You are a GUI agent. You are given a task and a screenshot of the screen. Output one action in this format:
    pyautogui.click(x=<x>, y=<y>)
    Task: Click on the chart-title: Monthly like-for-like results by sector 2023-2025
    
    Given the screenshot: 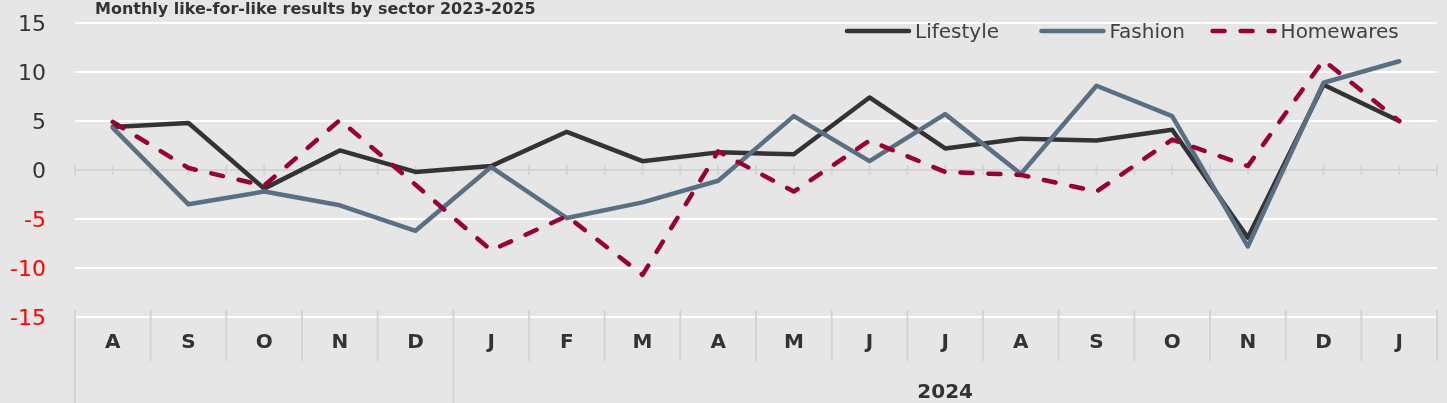 What is the action you would take?
    pyautogui.click(x=315, y=9)
    